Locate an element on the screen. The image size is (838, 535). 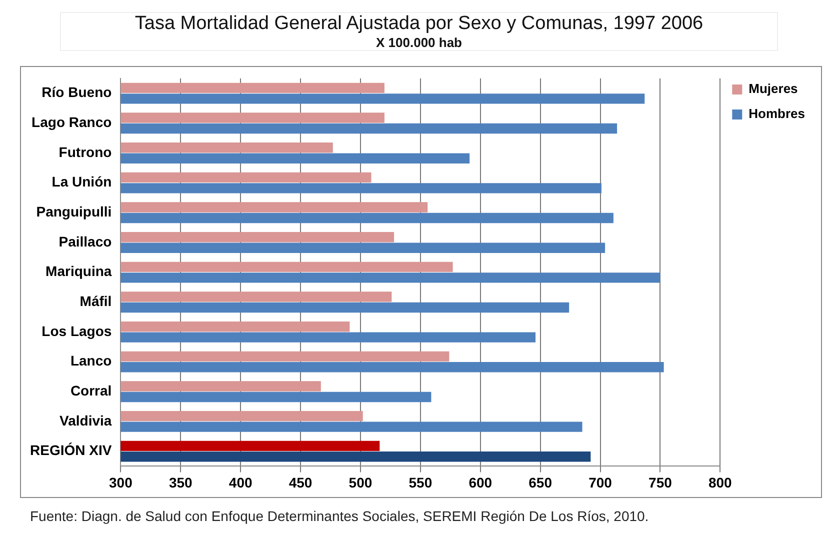
y-tick-label: REGIÓN XIV is located at coordinates (71, 450).